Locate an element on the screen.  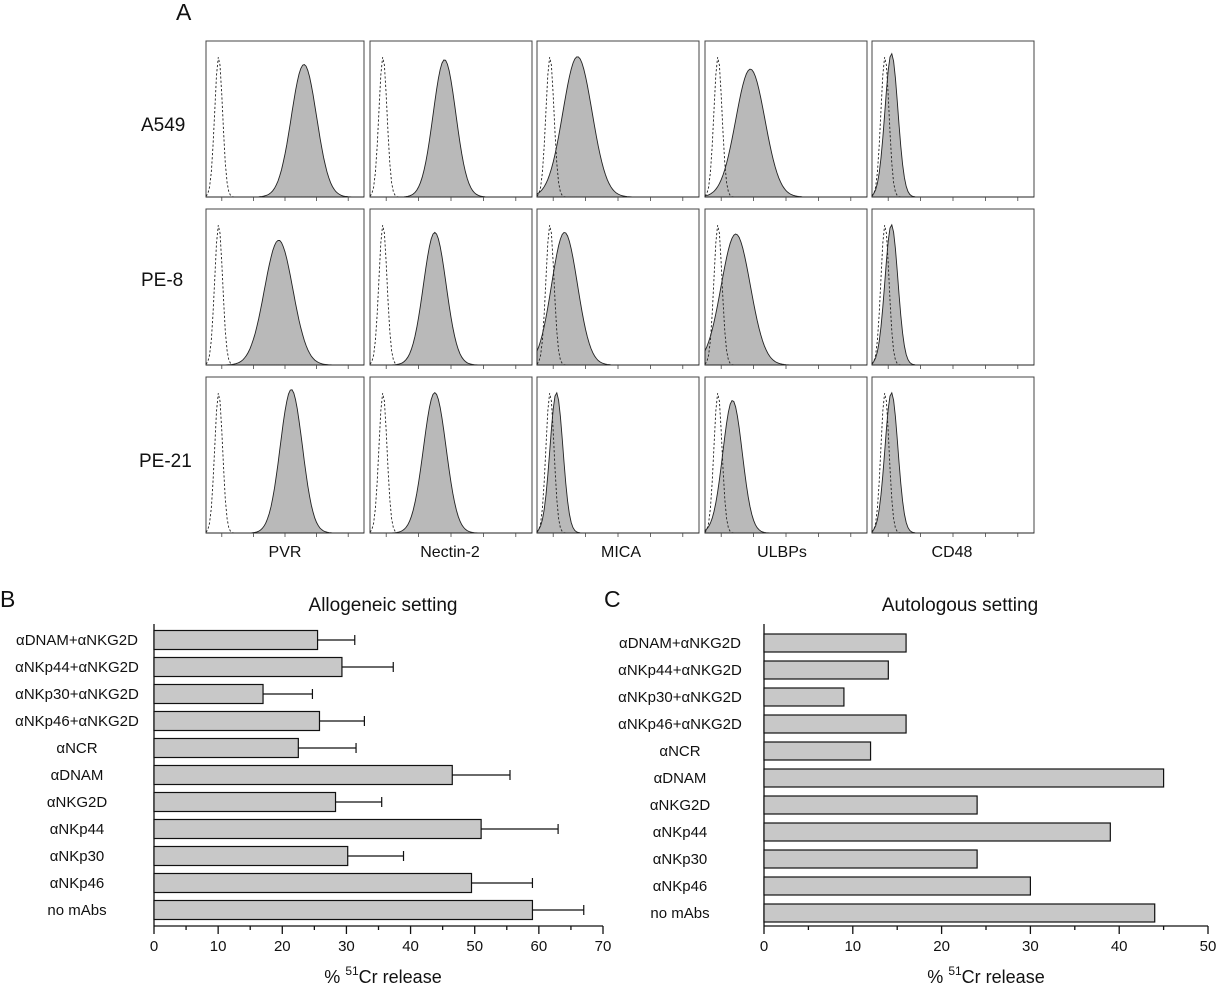
histogram-pe-21-cd48 is located at coordinates (953, 456).